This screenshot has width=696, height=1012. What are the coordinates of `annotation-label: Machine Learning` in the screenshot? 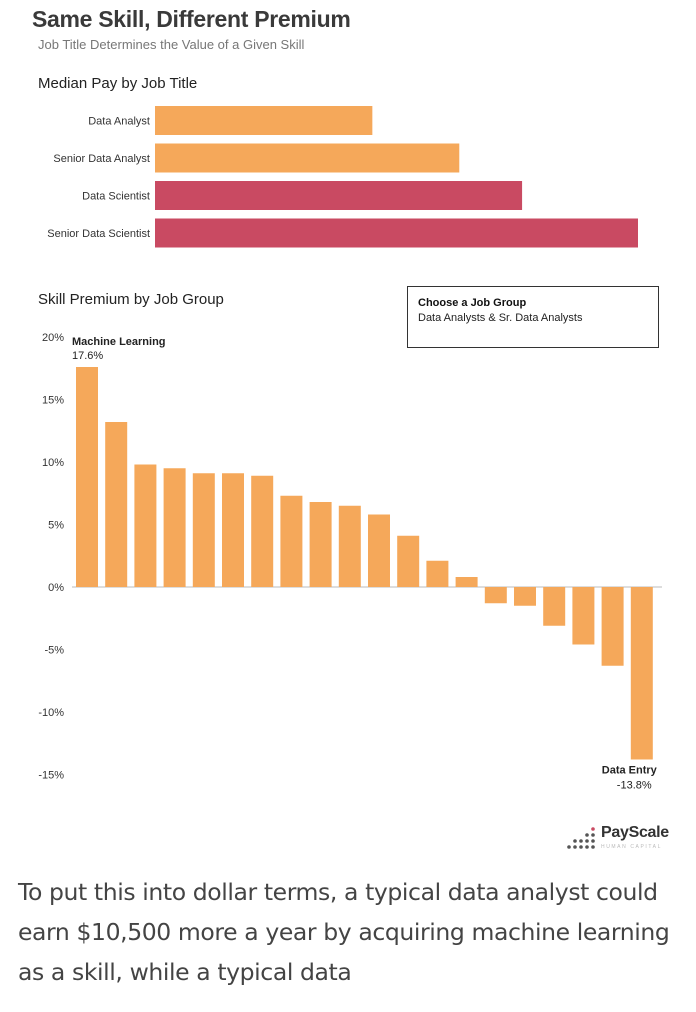 It's located at (119, 342).